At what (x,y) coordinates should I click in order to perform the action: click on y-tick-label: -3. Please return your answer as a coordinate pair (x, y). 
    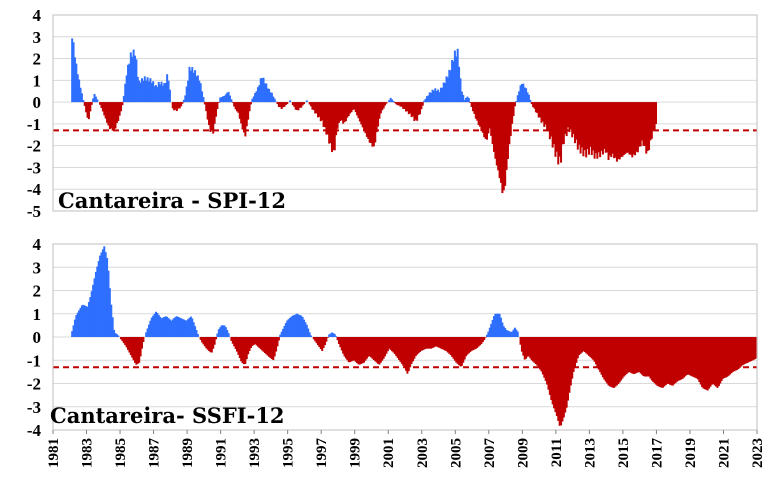
    Looking at the image, I should click on (34, 167).